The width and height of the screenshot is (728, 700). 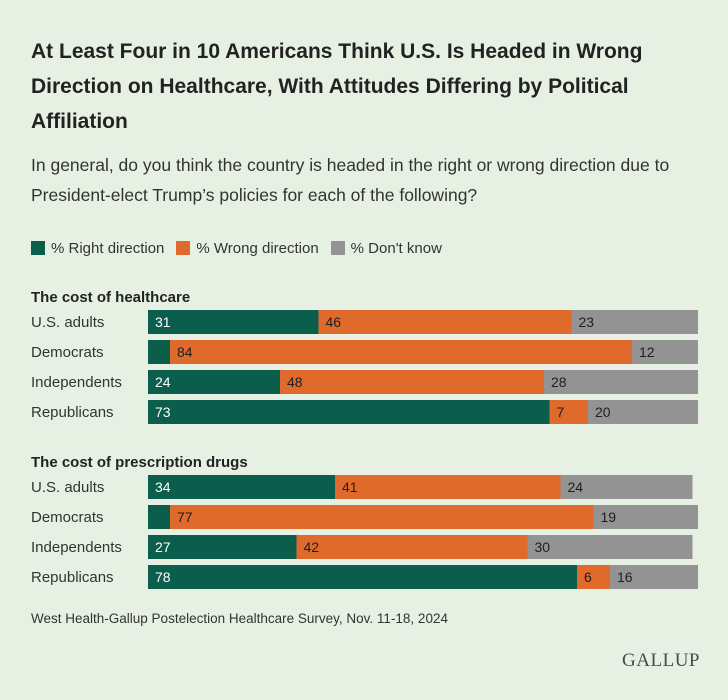 I want to click on data-label-dont-know: 19, so click(x=609, y=517).